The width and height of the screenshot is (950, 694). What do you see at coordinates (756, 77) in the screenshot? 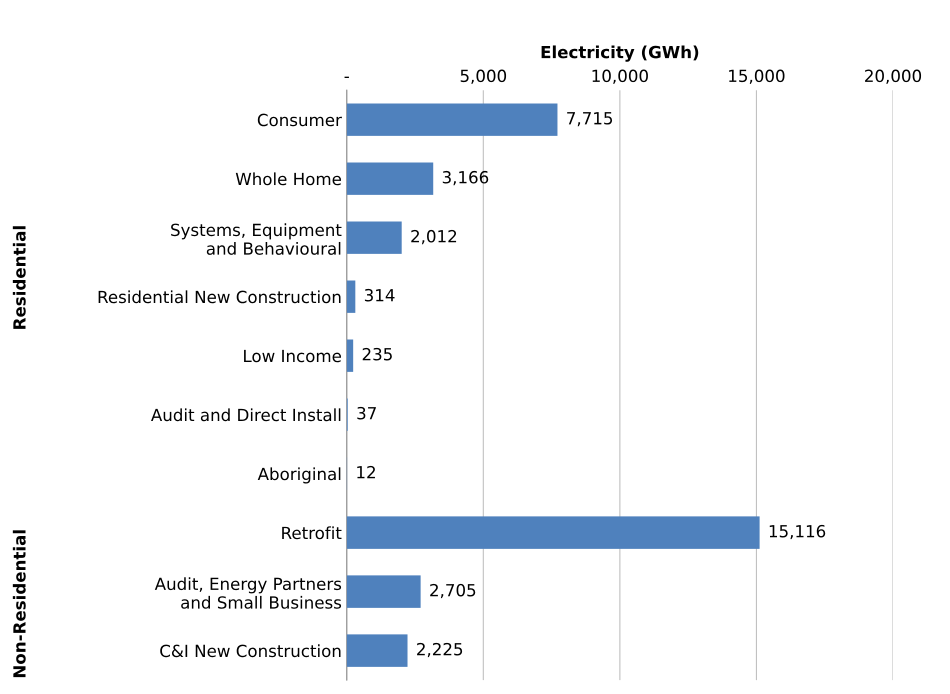
I see `x-tick-label: 15,000` at bounding box center [756, 77].